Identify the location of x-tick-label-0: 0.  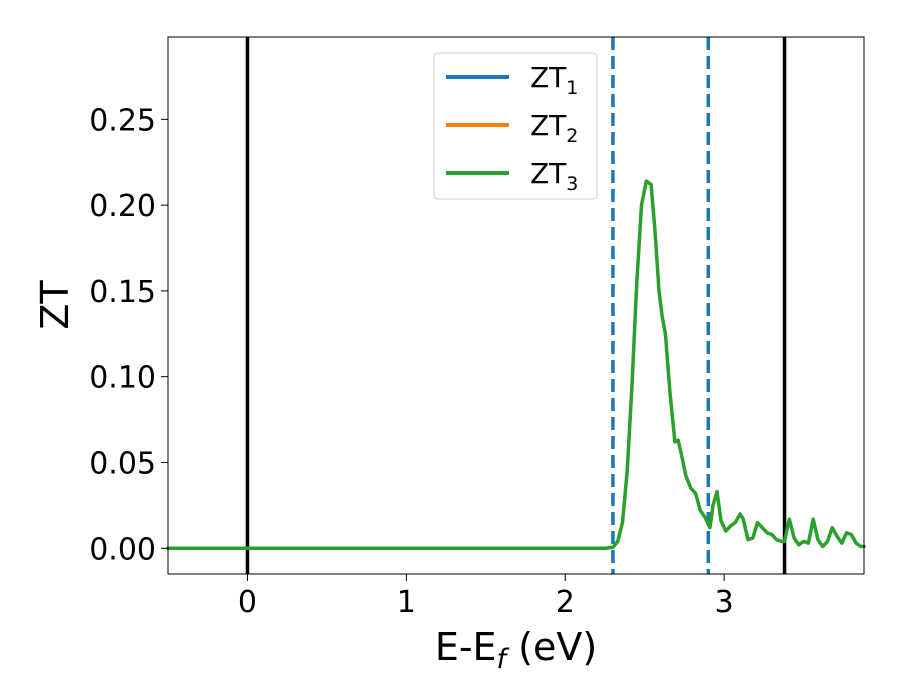
(247, 602).